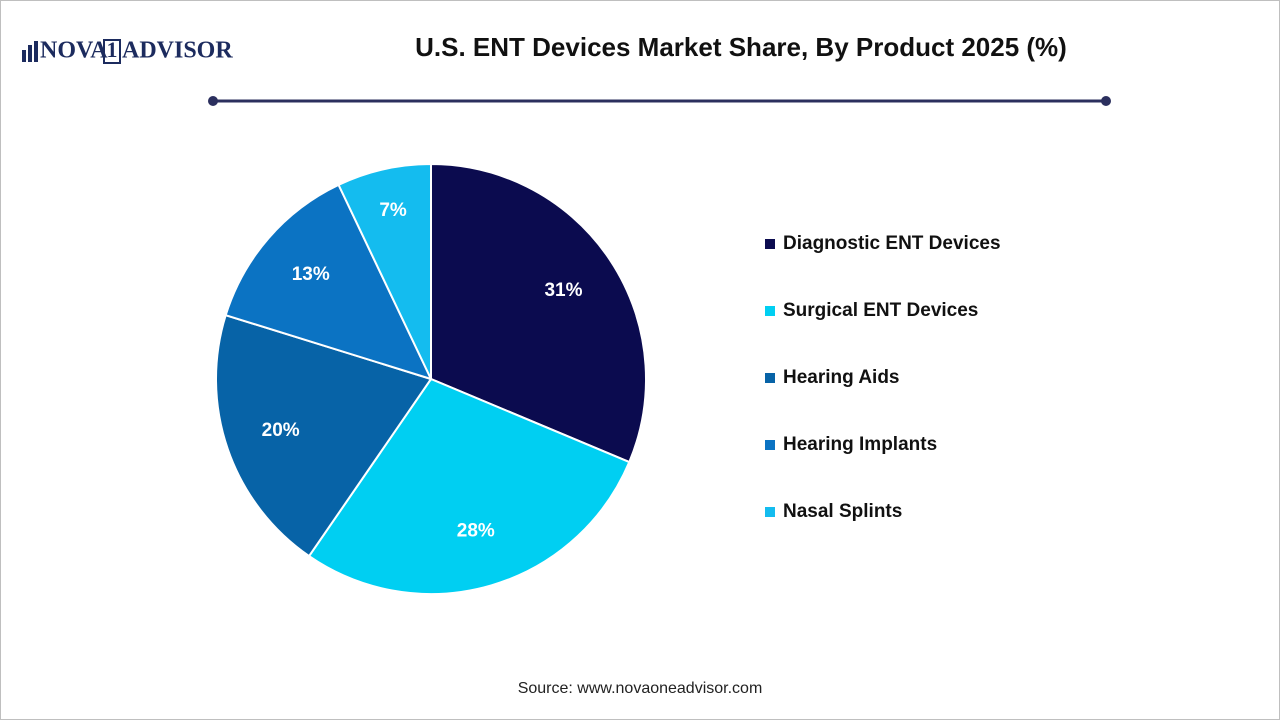 This screenshot has height=720, width=1280. Describe the element at coordinates (640, 688) in the screenshot. I see `source-note: Source: www.novaoneadvisor.com` at that location.